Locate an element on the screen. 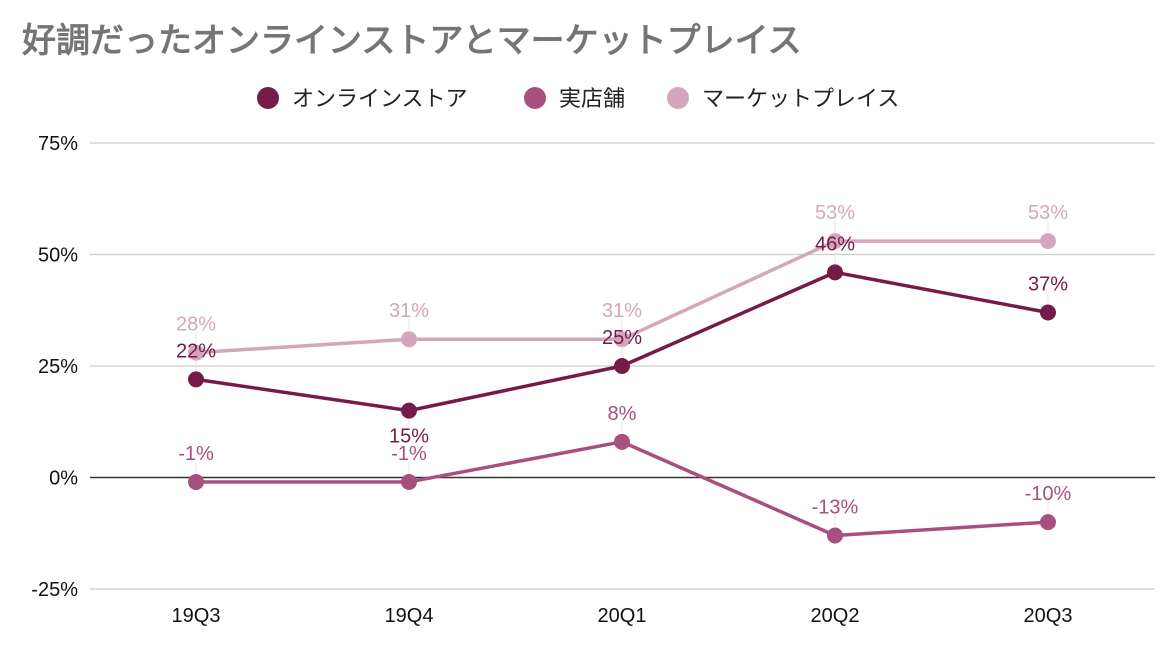 The width and height of the screenshot is (1170, 646). x-axis: 19Q3 19Q4 20Q1 20Q2 20Q3 is located at coordinates (622, 616).